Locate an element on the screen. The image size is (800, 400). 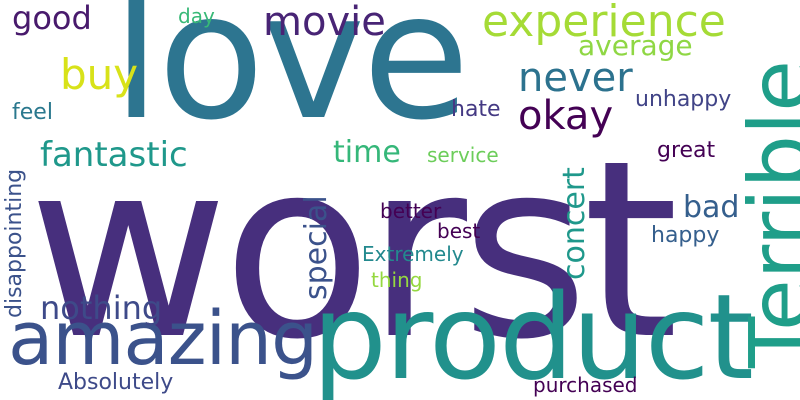
word-best: best is located at coordinates (459, 231).